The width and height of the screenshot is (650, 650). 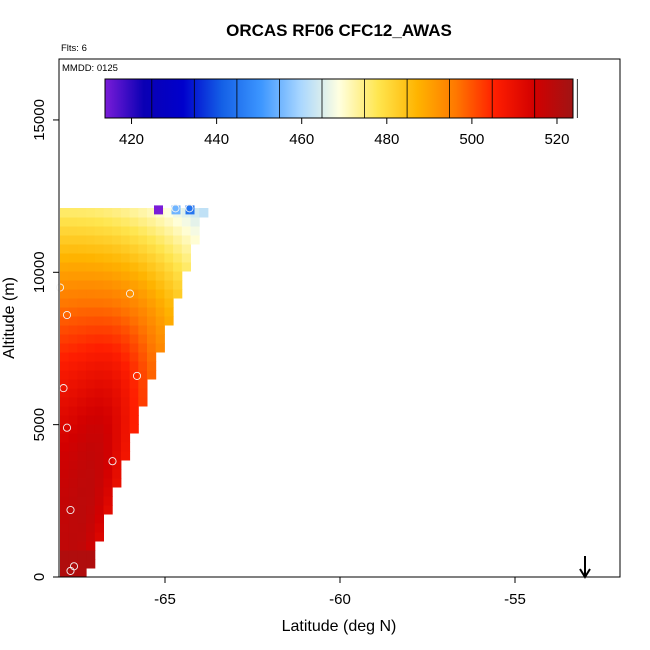 I want to click on flights-label: Flts: 6, so click(x=74, y=48).